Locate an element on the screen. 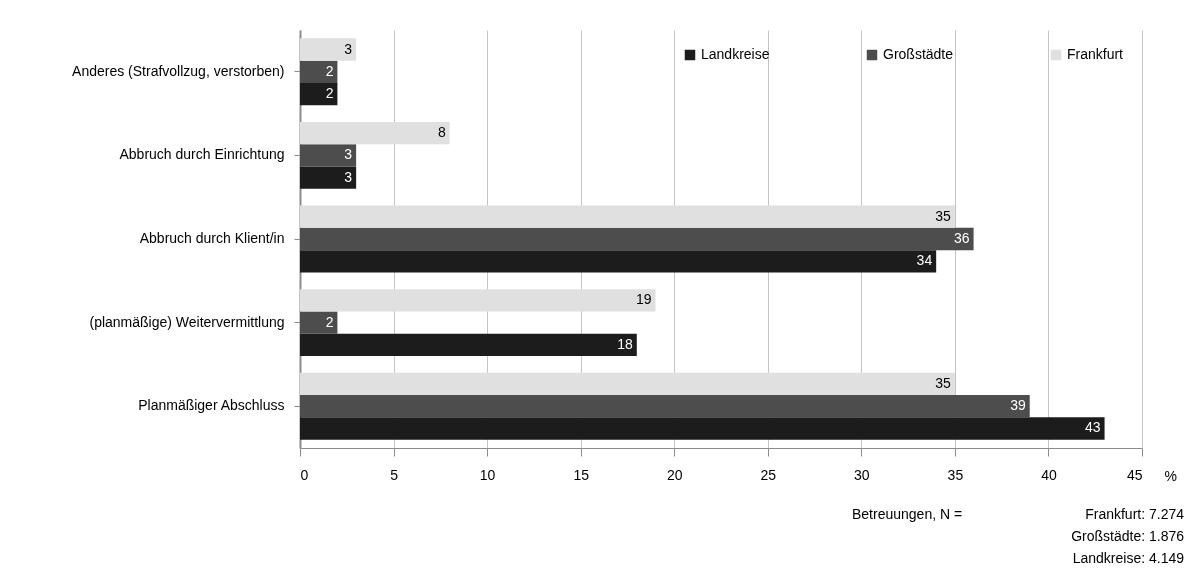 The image size is (1186, 578). x-tick-label: 45 is located at coordinates (1134, 474).